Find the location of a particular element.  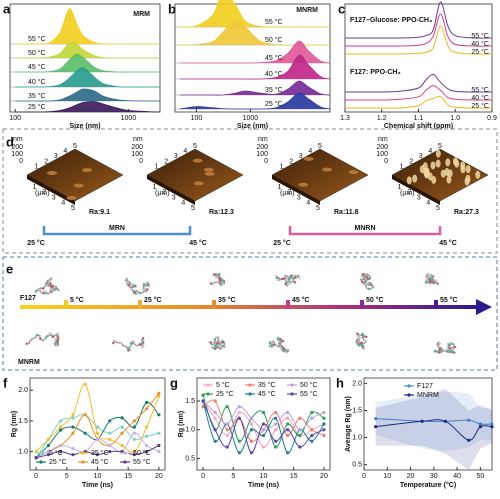

xy-tick-label: 1 is located at coordinates (282, 167).